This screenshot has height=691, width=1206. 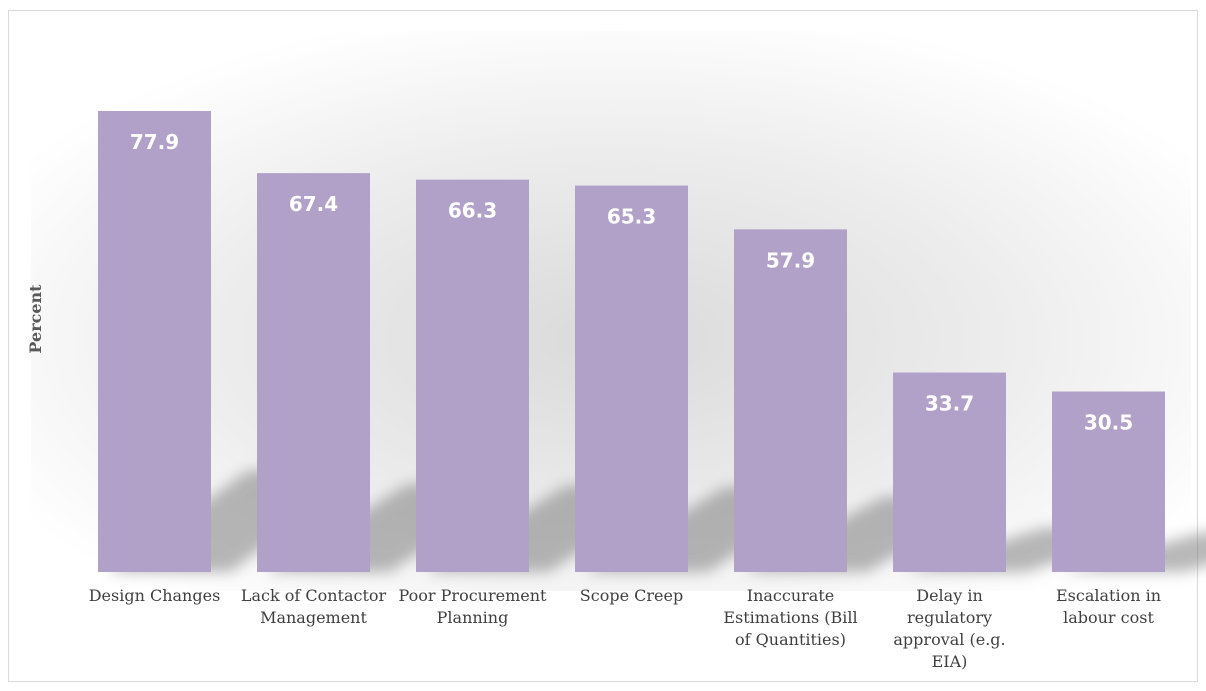 I want to click on data-label: 57.9, so click(x=790, y=260).